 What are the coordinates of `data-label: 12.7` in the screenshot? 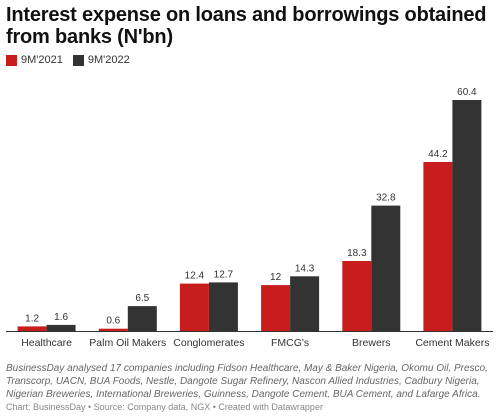 It's located at (224, 274).